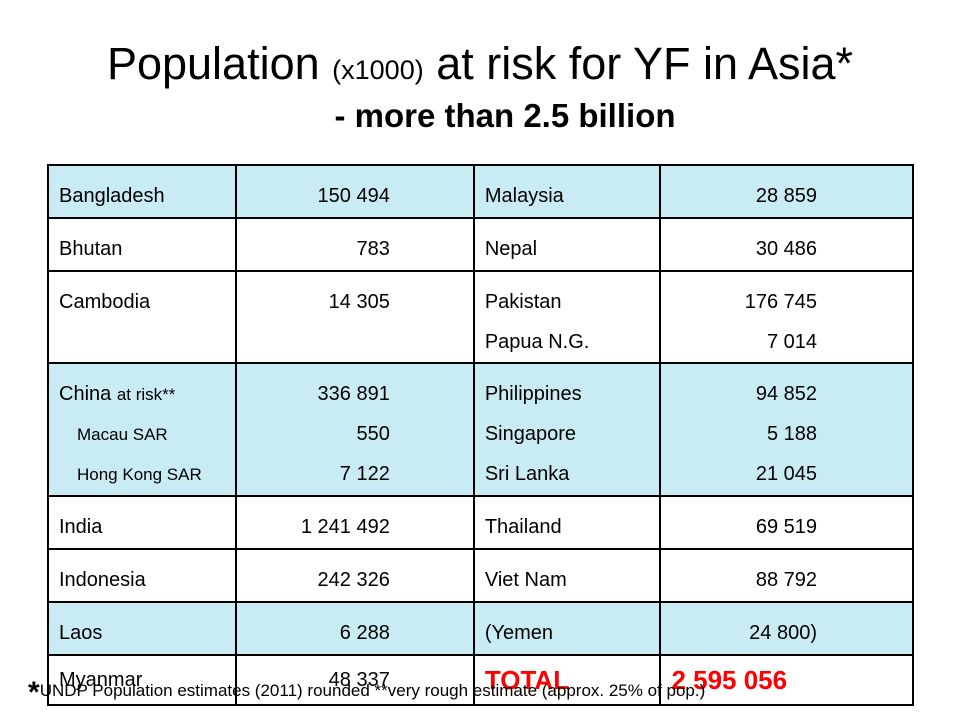  I want to click on population-value: 24 800), so click(783, 633).